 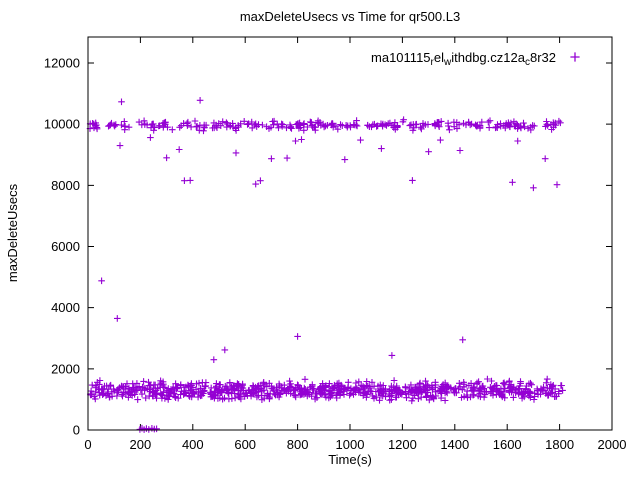 I want to click on x-tick-label: 1600, so click(x=507, y=444).